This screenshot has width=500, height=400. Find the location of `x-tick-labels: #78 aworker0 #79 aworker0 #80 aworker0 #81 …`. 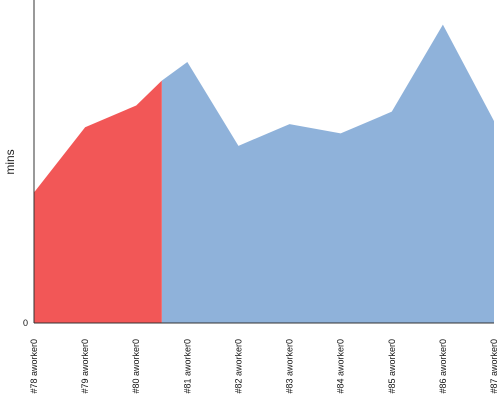

x-tick-labels: #78 aworker0 #79 aworker0 #80 aworker0 #81 … is located at coordinates (264, 366).